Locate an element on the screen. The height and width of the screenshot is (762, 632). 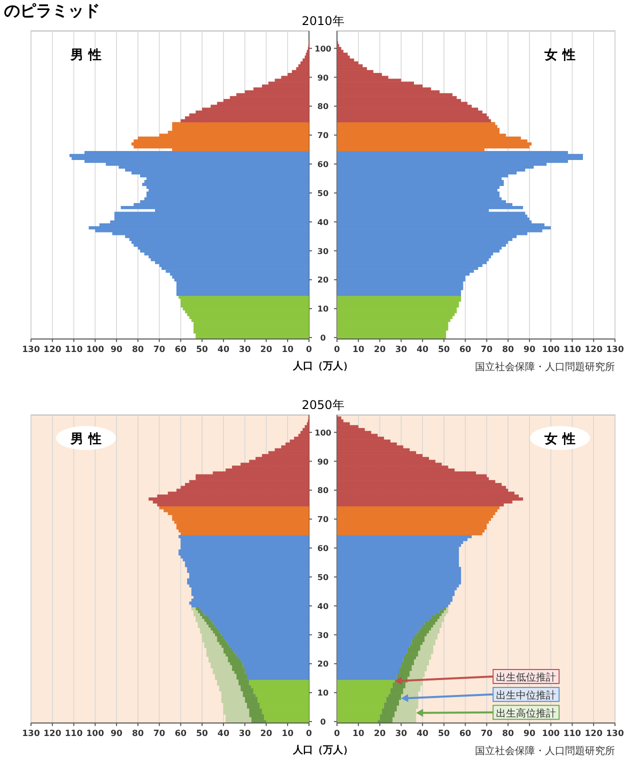
annotation: 出生低位推計 is located at coordinates (526, 678).